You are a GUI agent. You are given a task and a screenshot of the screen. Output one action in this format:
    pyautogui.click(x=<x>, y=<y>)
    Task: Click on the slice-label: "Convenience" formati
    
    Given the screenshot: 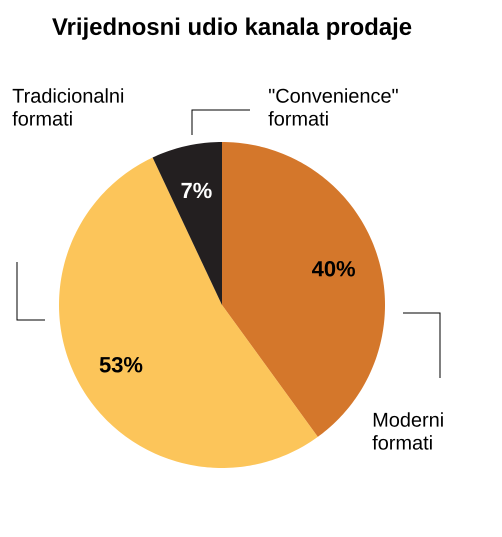 What is the action you would take?
    pyautogui.click(x=333, y=107)
    